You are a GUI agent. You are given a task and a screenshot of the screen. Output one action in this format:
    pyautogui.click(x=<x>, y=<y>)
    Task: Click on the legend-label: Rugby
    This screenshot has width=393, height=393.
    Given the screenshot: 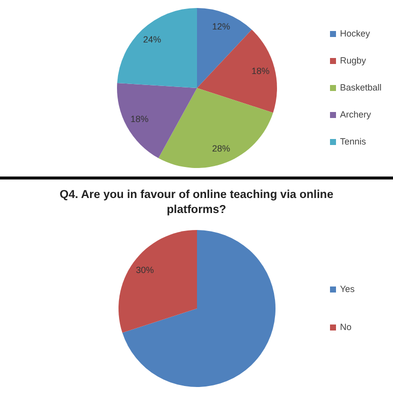 What is the action you would take?
    pyautogui.click(x=353, y=60)
    